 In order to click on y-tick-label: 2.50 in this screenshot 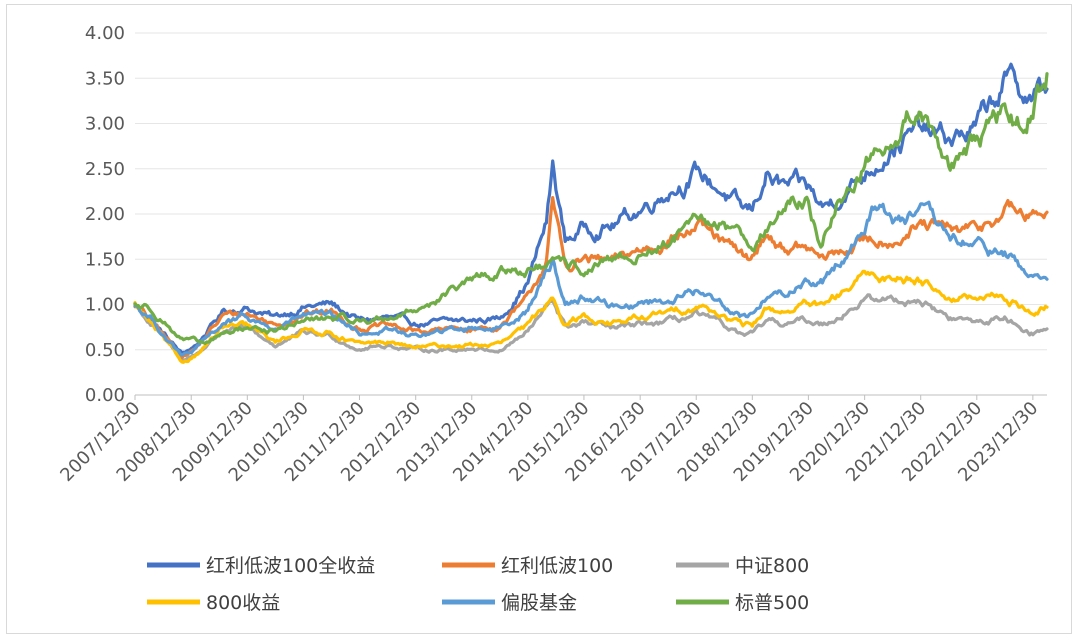, I will do `click(105, 169)`.